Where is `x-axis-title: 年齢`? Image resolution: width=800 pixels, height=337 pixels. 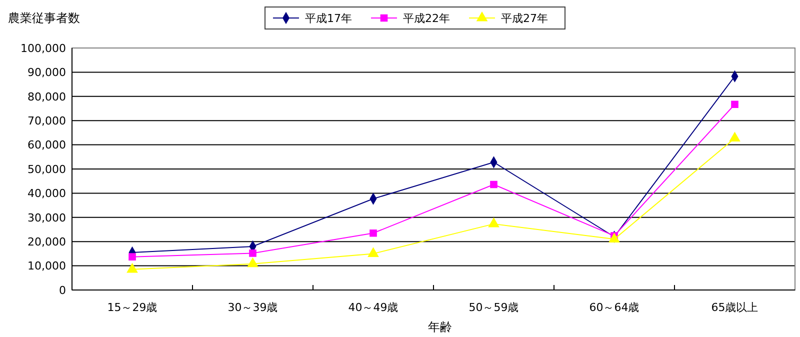
x-axis-title: 年齢 is located at coordinates (440, 327).